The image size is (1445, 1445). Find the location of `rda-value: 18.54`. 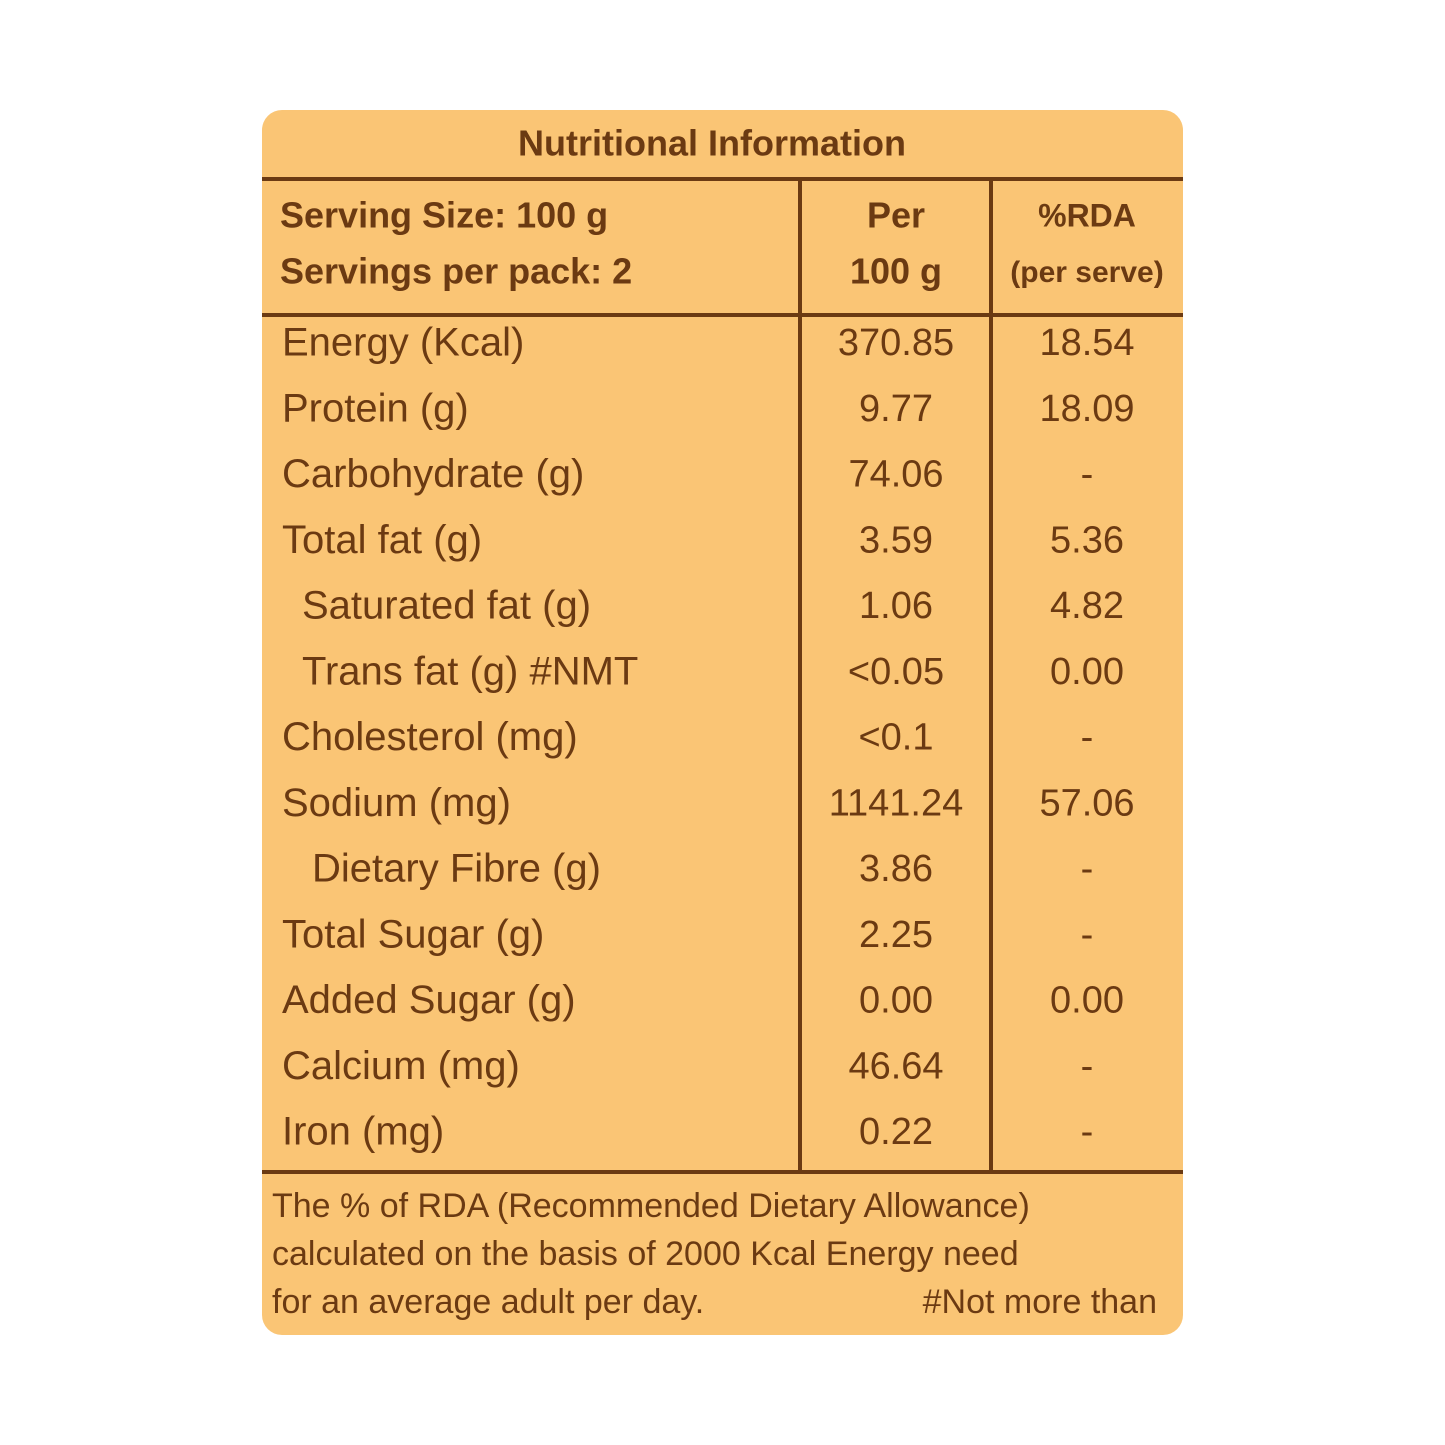

rda-value: 18.54 is located at coordinates (1086, 343).